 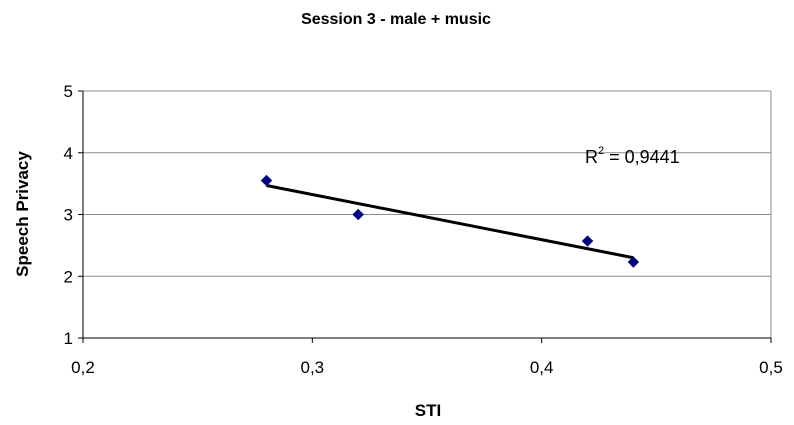 What do you see at coordinates (68, 91) in the screenshot?
I see `y-tick-label: 5` at bounding box center [68, 91].